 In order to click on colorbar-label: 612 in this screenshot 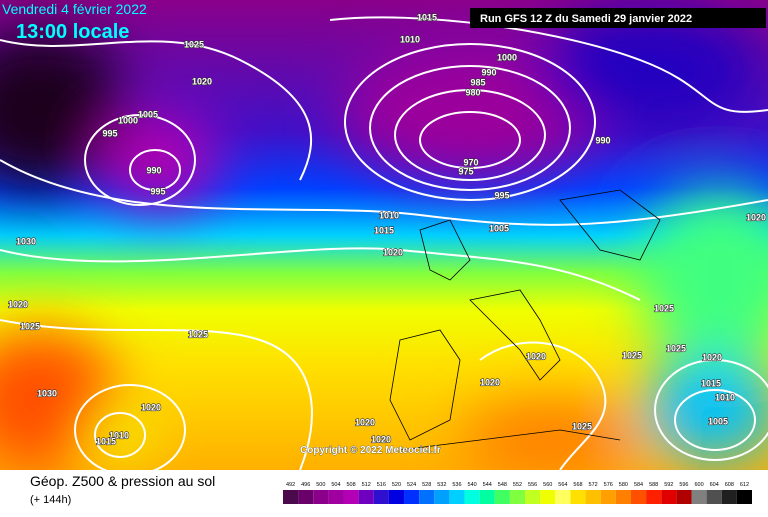, I will do `click(744, 485)`.